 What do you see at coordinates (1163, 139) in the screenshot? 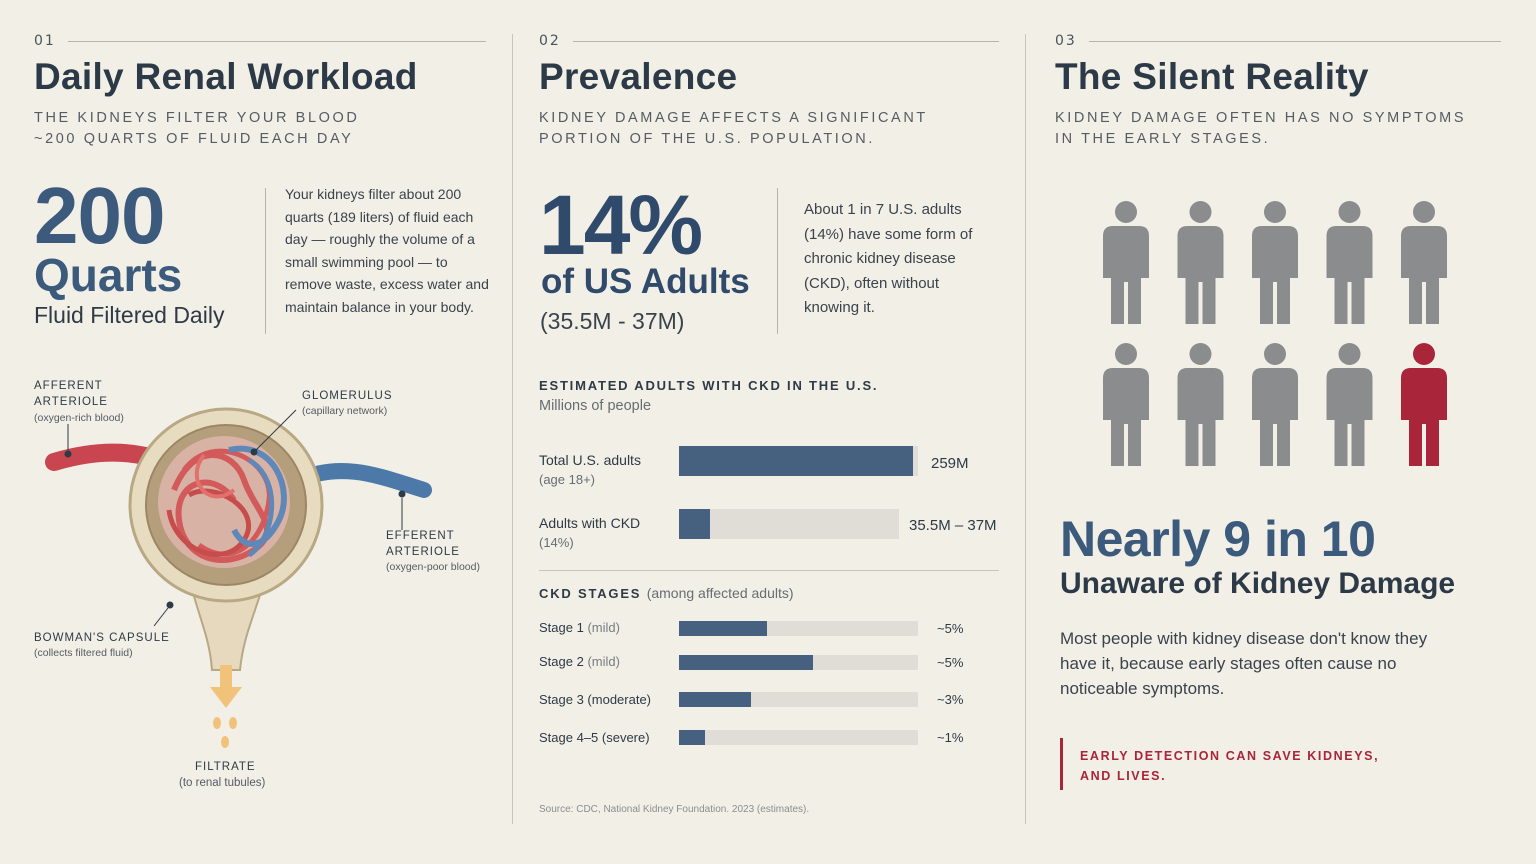
I see `subtitle-line: IN THE EARLY STAGES.` at bounding box center [1163, 139].